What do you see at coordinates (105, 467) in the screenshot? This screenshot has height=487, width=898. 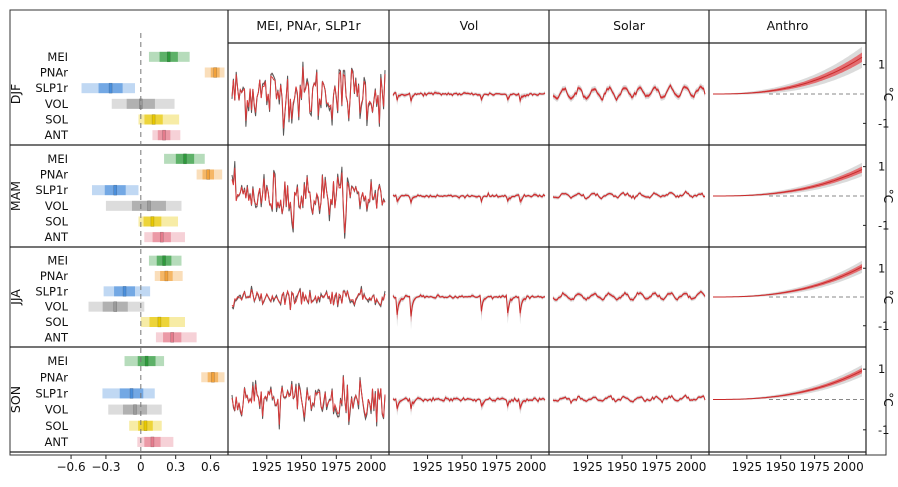 I see `coef-axis-tick-label: −0.3` at bounding box center [105, 467].